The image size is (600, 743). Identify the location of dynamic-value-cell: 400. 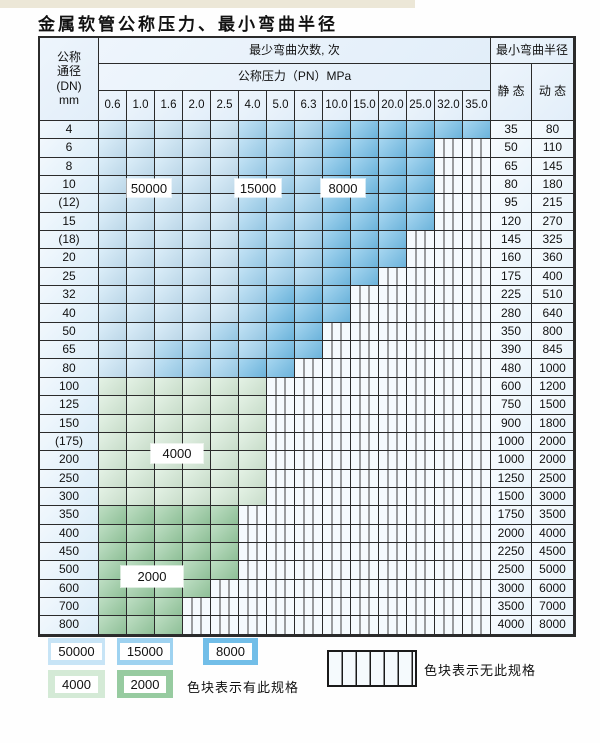
(553, 277).